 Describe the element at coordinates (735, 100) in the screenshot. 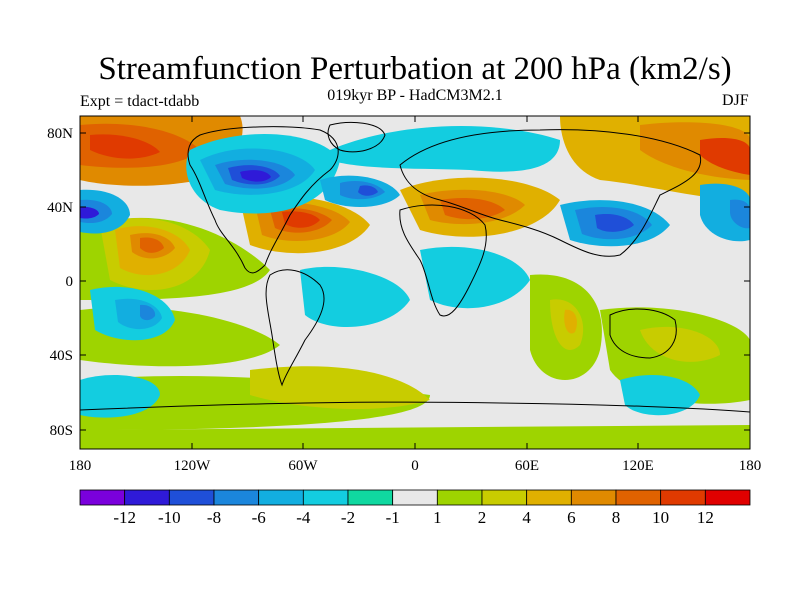

I see `season-label: DJF` at that location.